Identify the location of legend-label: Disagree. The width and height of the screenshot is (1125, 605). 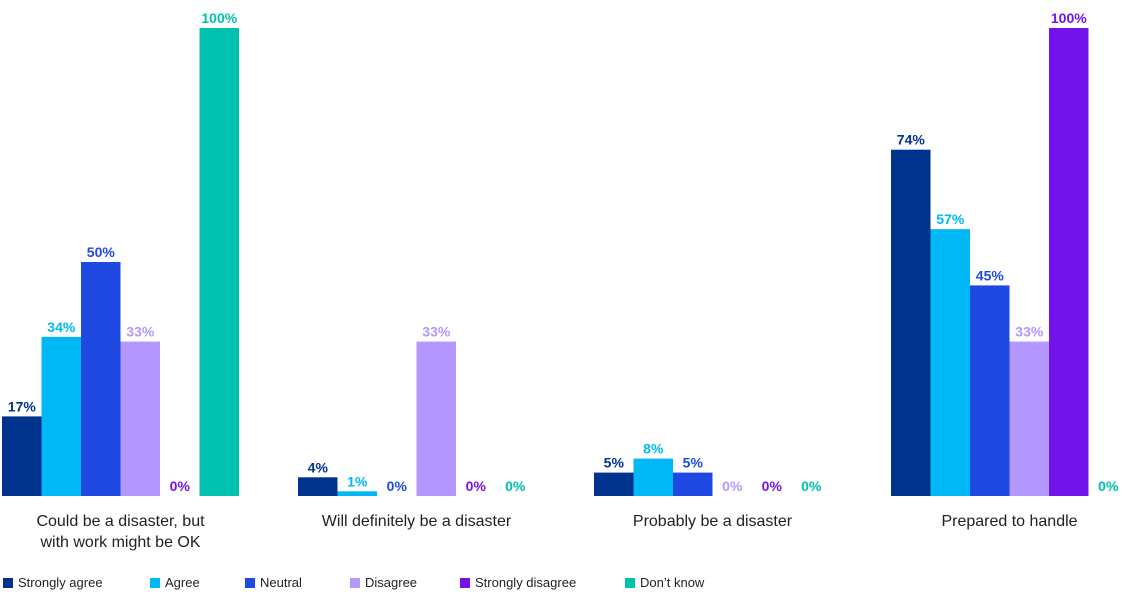
(391, 582).